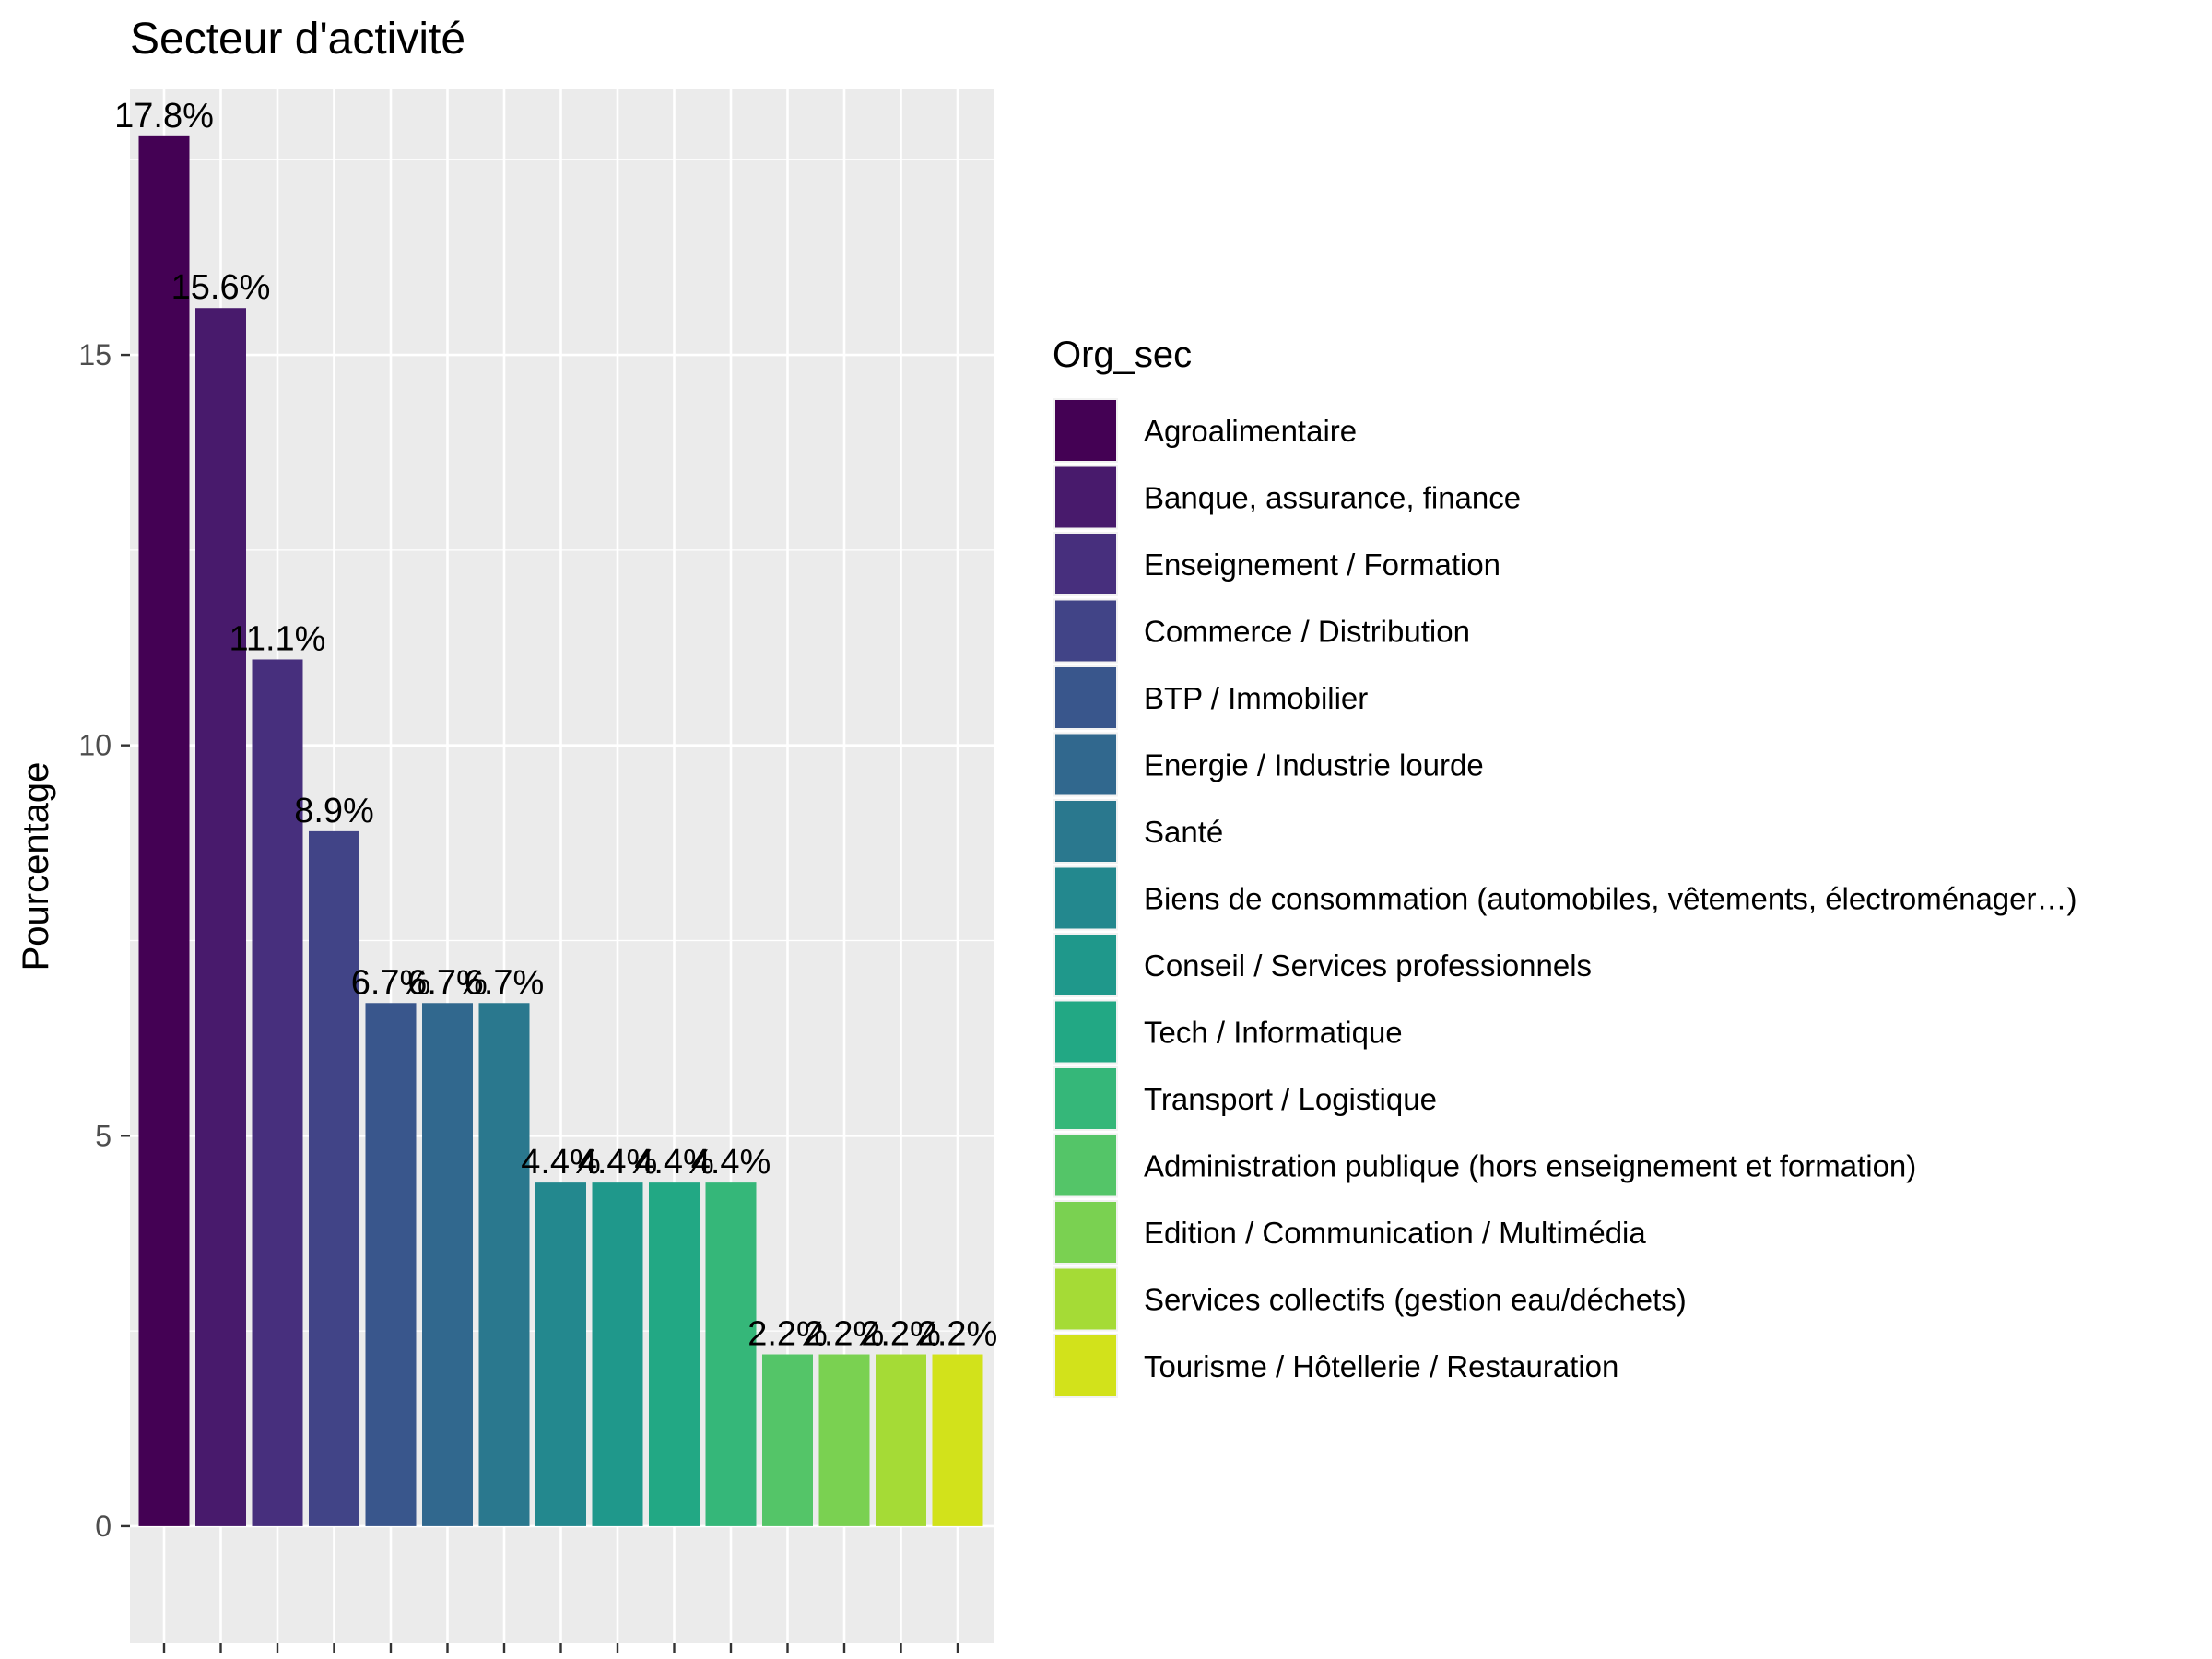  What do you see at coordinates (1395, 1233) in the screenshot?
I see `legend-label: Edition / Communication / Multimédia` at bounding box center [1395, 1233].